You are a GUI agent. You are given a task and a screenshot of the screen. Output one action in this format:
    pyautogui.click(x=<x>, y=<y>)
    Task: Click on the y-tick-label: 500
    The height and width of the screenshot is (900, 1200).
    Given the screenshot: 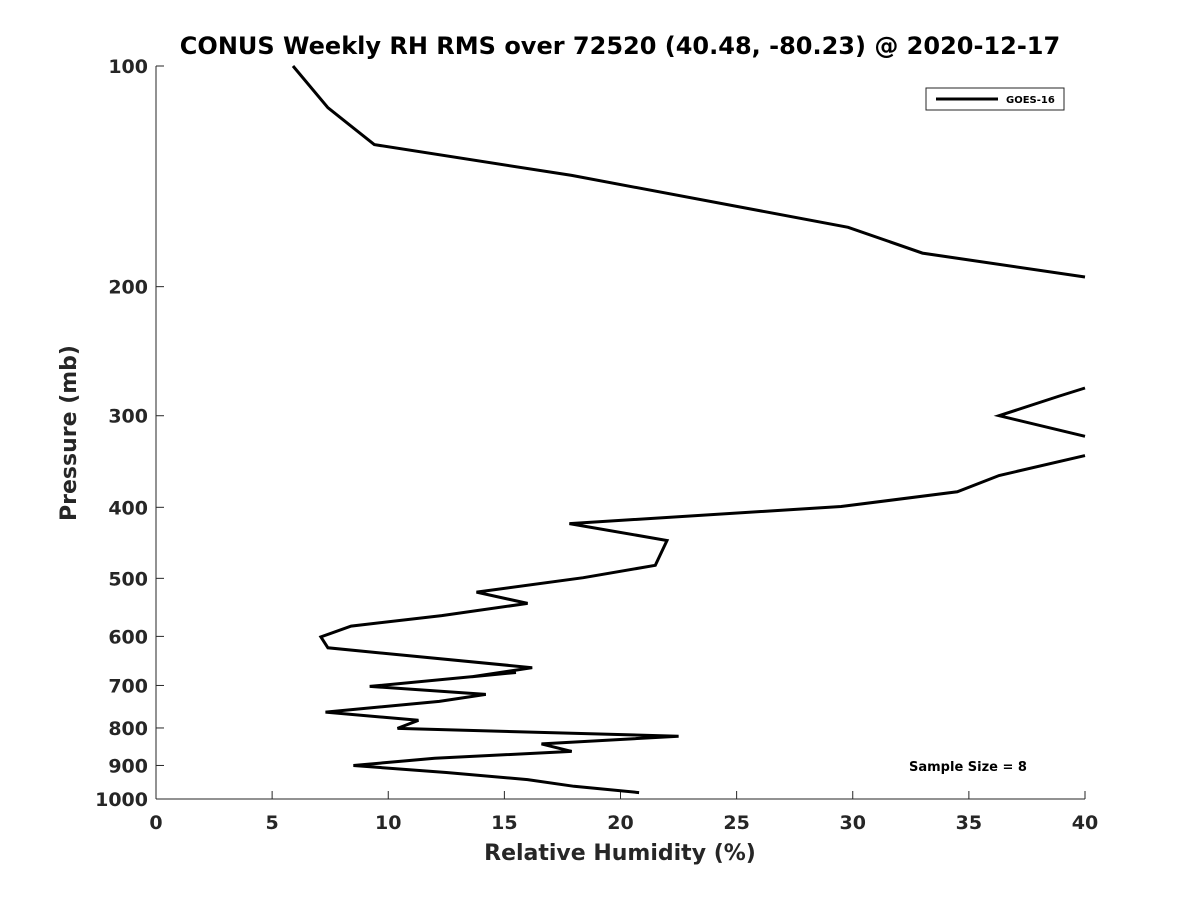 What is the action you would take?
    pyautogui.click(x=128, y=579)
    